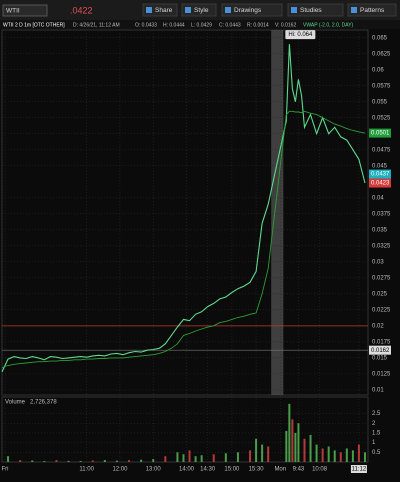 This screenshot has width=400, height=482. What do you see at coordinates (381, 54) in the screenshot?
I see `y-tick-label: 0.0625` at bounding box center [381, 54].